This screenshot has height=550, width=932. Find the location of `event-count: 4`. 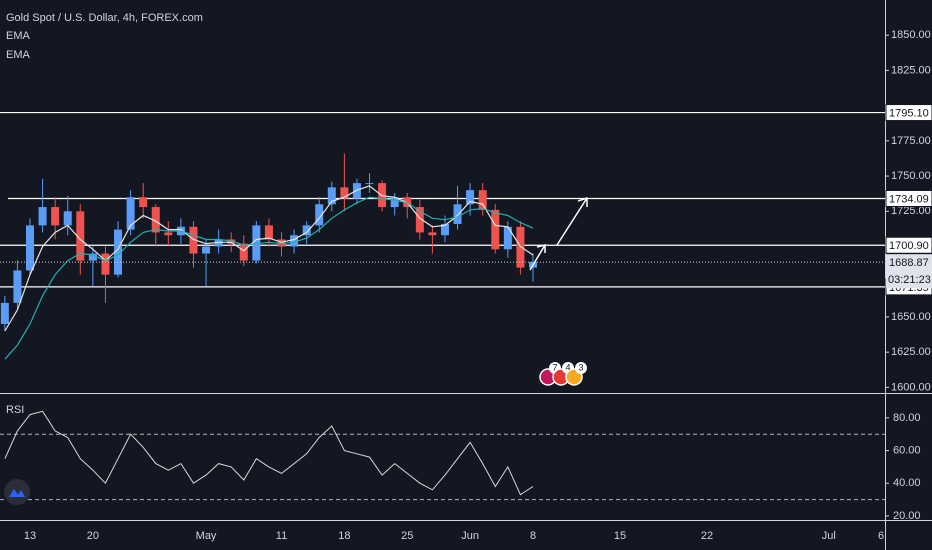

event-count: 4 is located at coordinates (567, 367).